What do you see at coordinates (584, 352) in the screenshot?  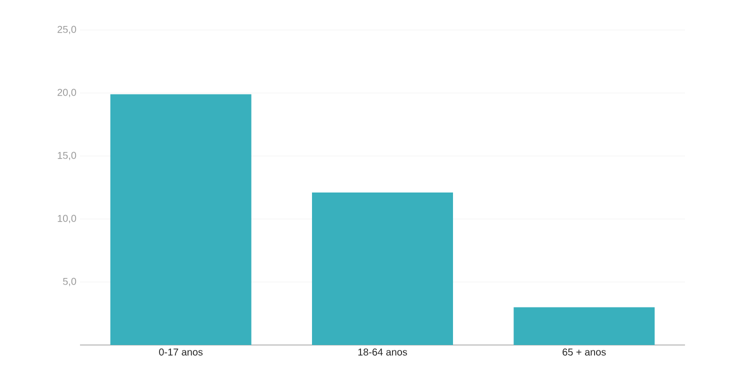 I see `x-tick-label: 65 + anos` at bounding box center [584, 352].